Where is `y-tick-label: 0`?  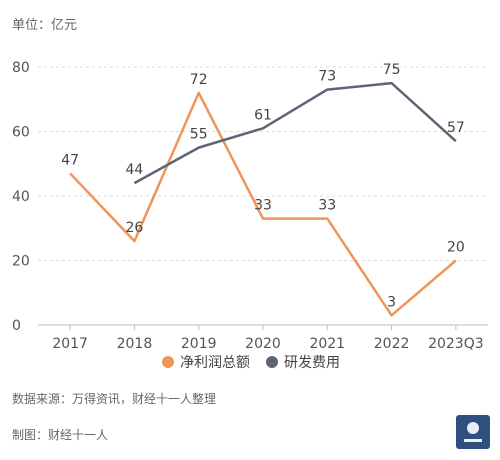 y-tick-label: 0 is located at coordinates (16, 326).